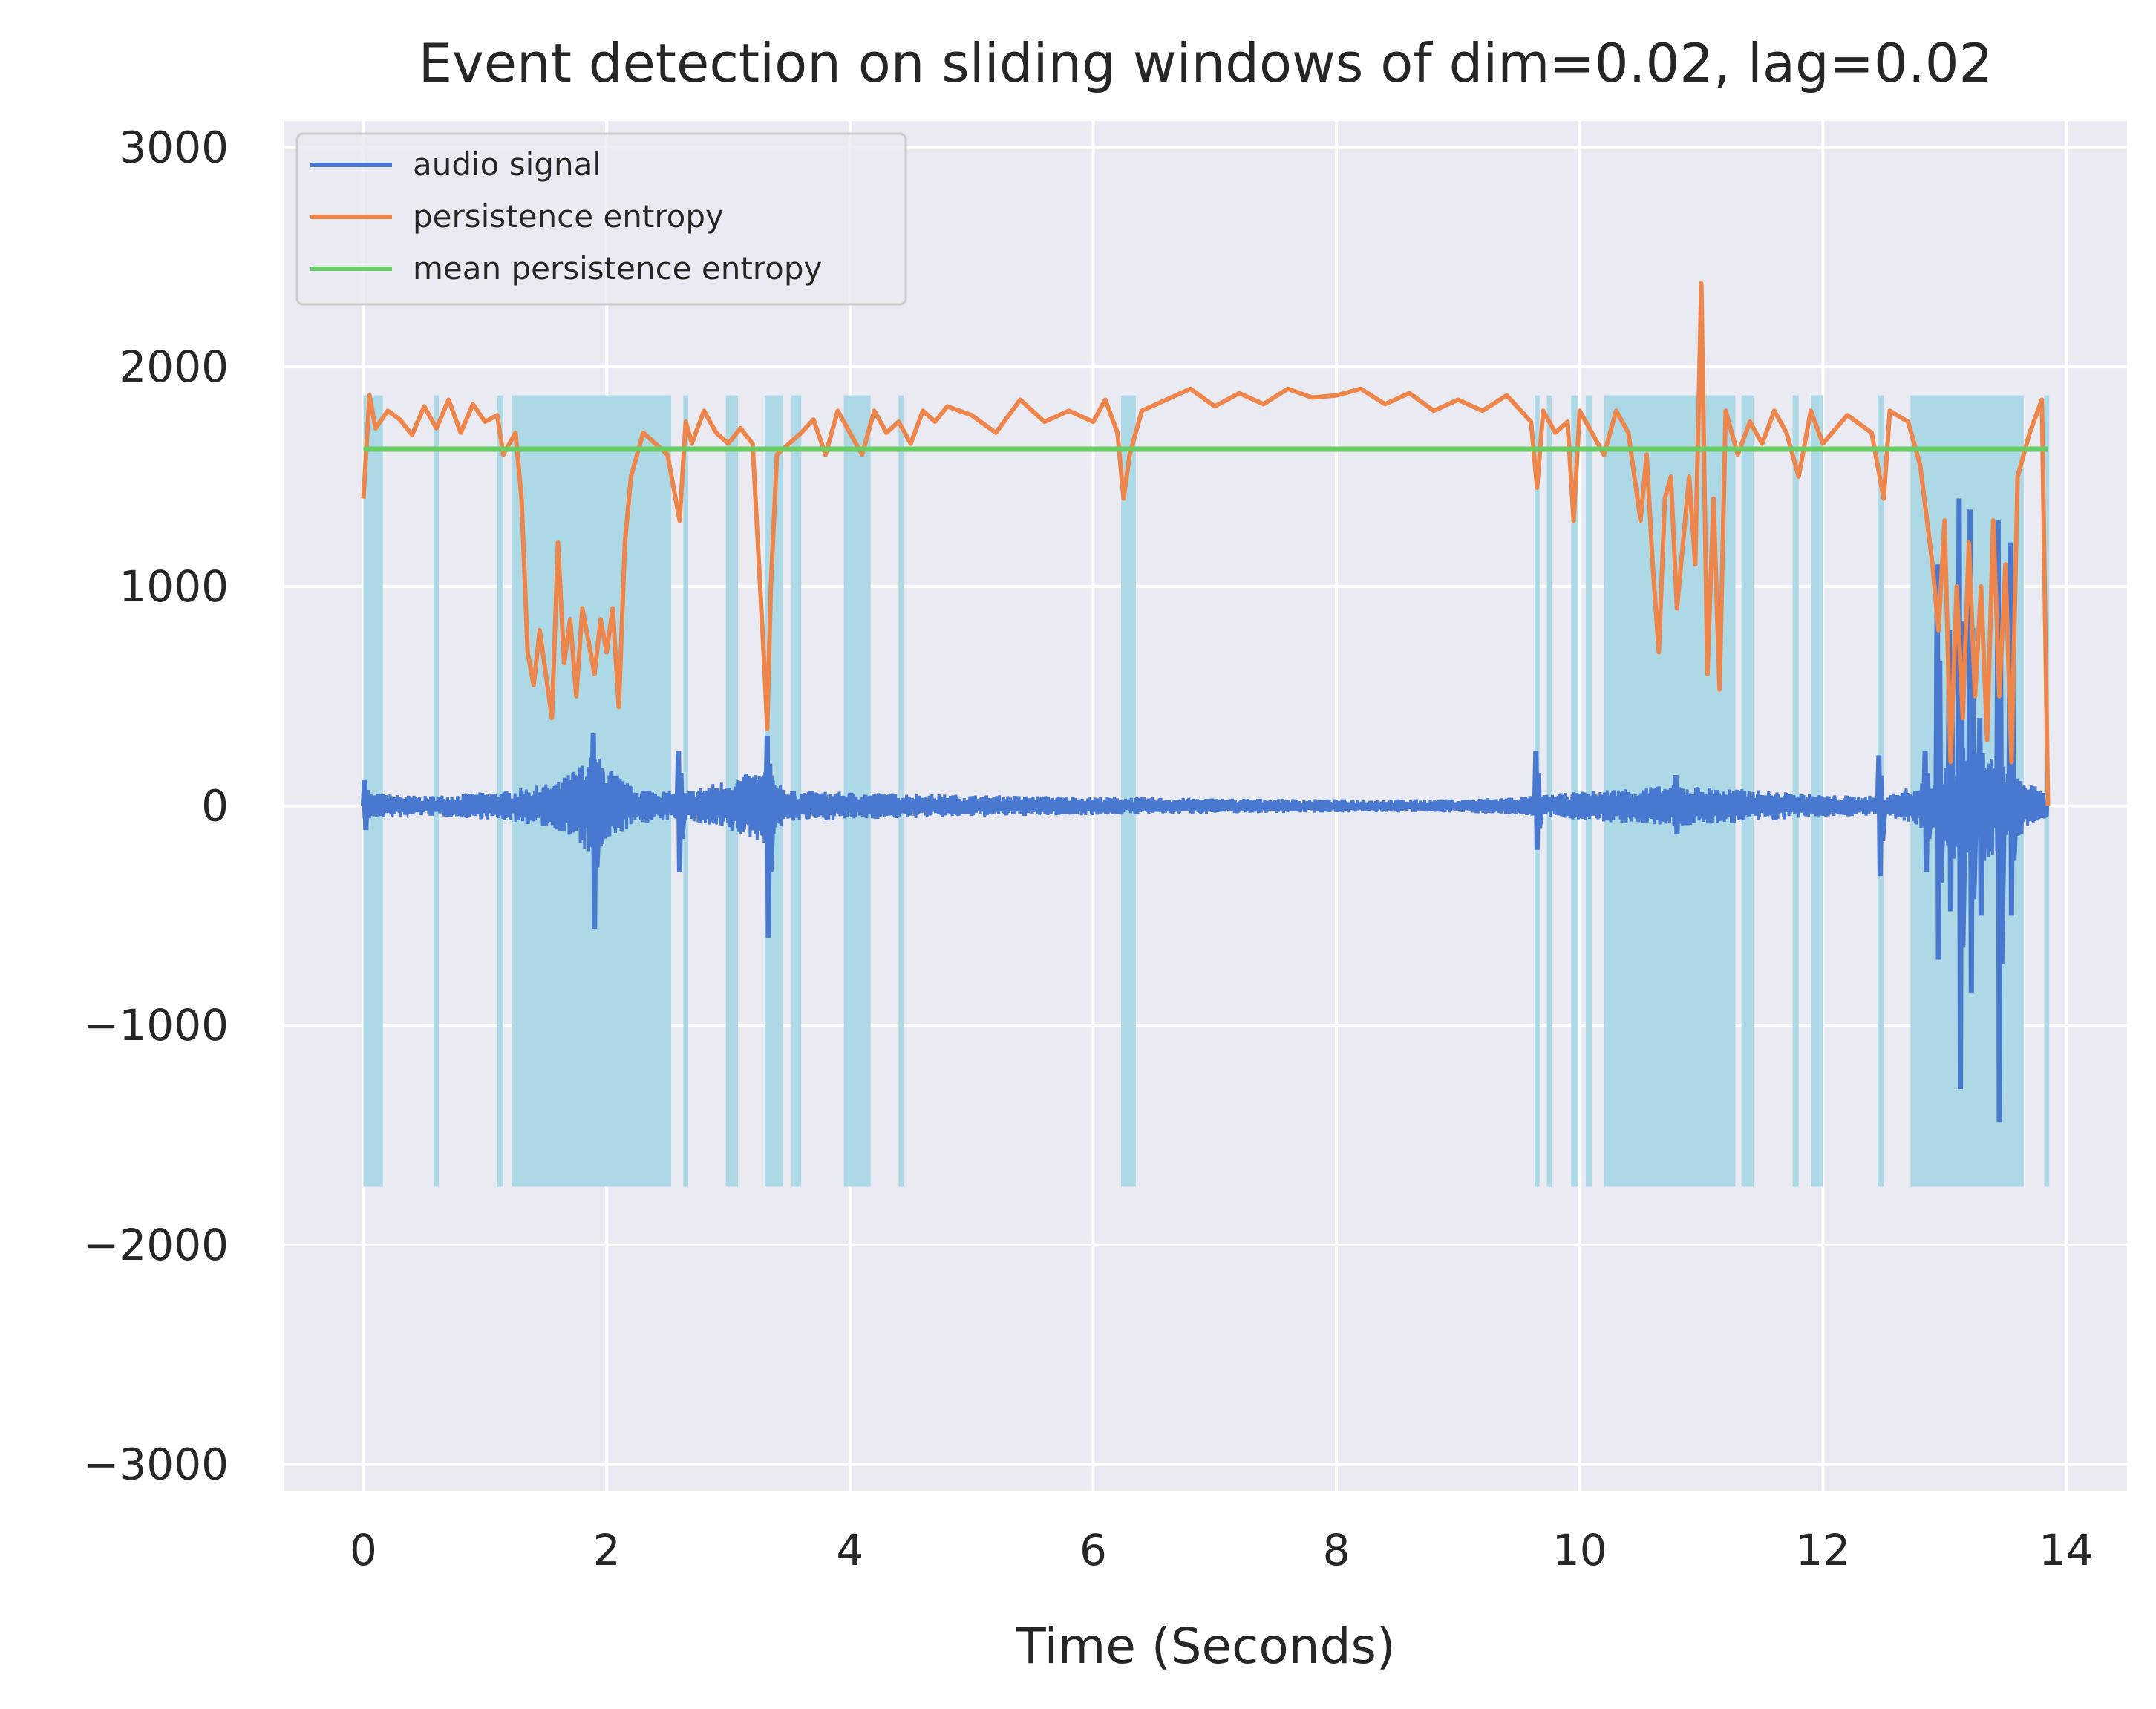  Describe the element at coordinates (1823, 1550) in the screenshot. I see `x-tick-label: 12` at that location.